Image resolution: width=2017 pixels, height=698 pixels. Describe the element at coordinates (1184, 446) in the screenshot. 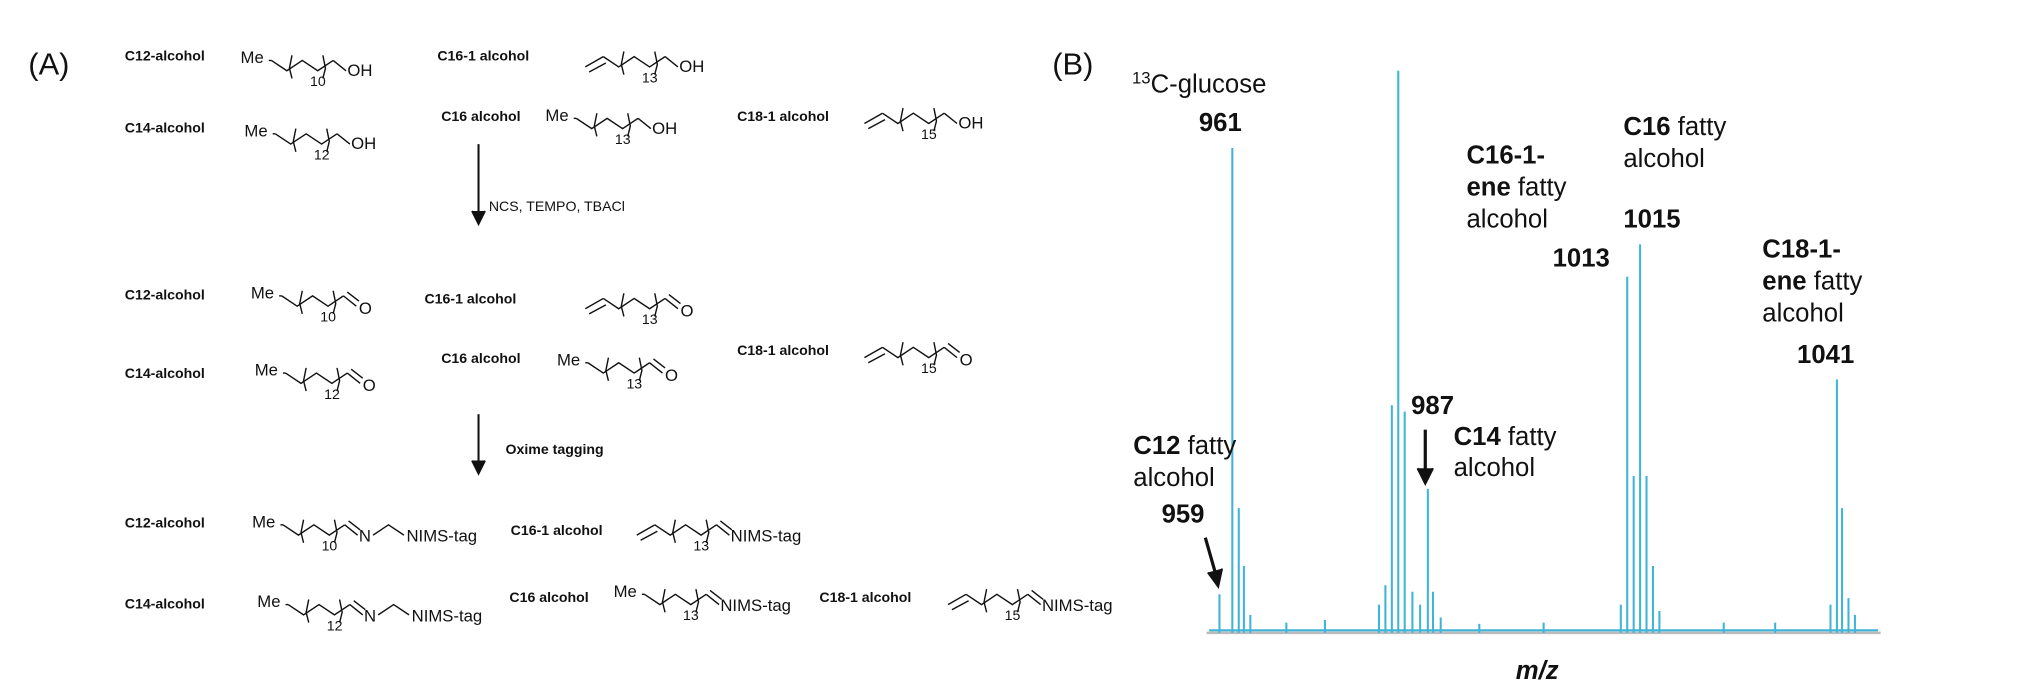

I see `annotation: C12 fatty` at that location.